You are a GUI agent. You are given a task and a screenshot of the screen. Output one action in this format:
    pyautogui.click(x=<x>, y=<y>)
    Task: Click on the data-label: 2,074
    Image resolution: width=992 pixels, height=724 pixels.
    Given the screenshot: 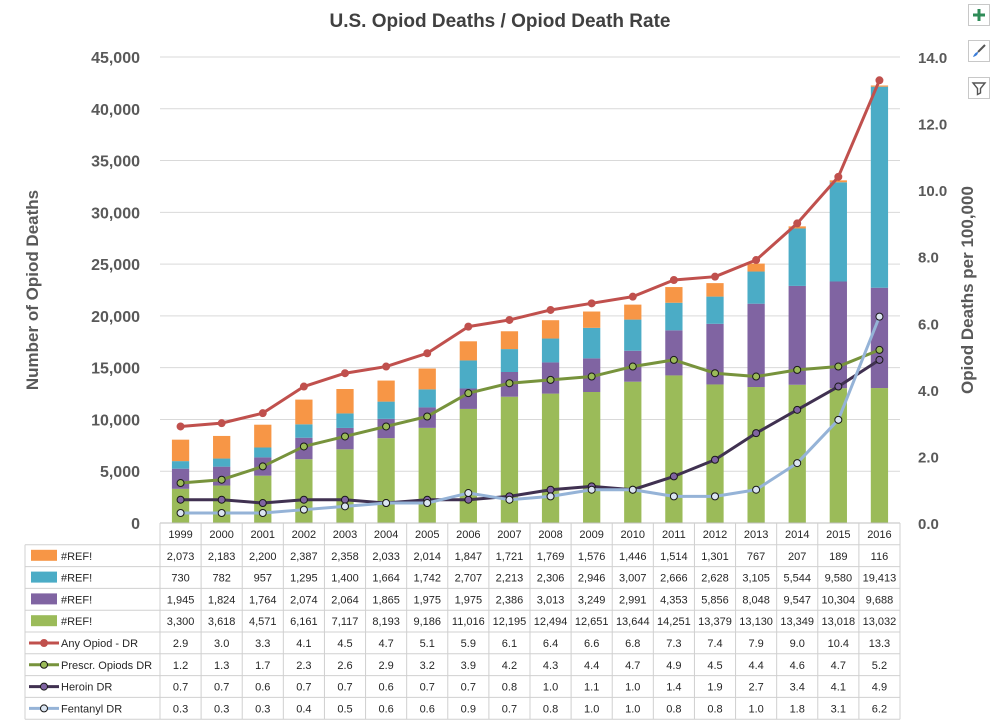 What is the action you would take?
    pyautogui.click(x=304, y=600)
    